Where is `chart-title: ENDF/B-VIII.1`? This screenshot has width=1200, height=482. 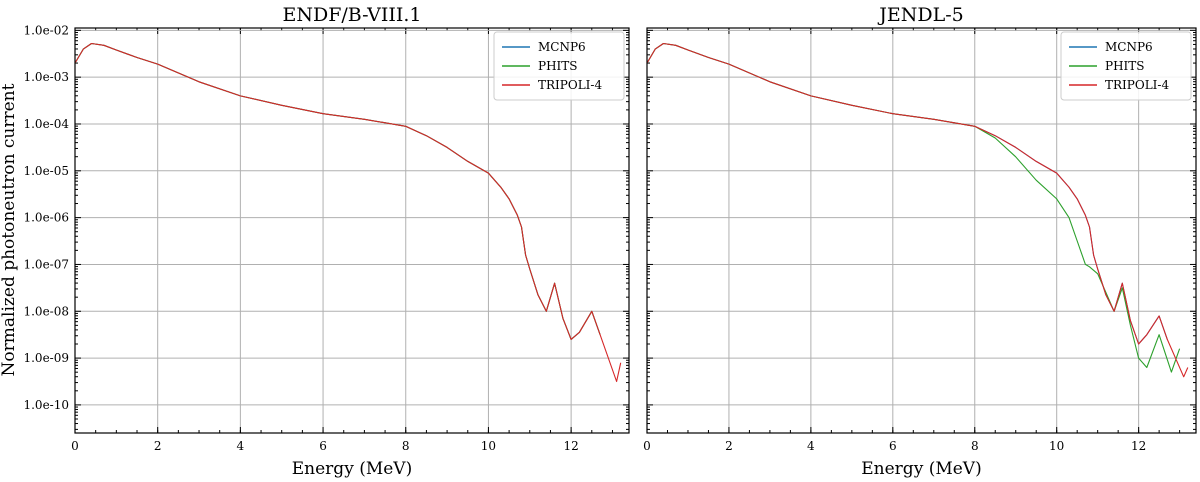
chart-title: ENDF/B-VIII.1 is located at coordinates (351, 15).